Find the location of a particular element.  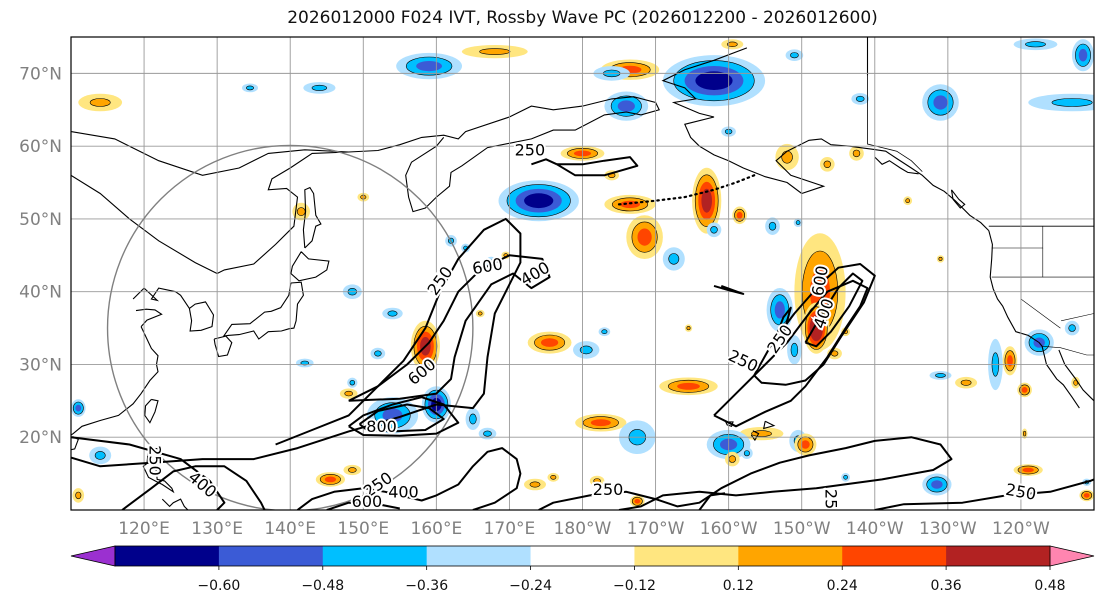

lon-tick-label: 150°E is located at coordinates (363, 529).